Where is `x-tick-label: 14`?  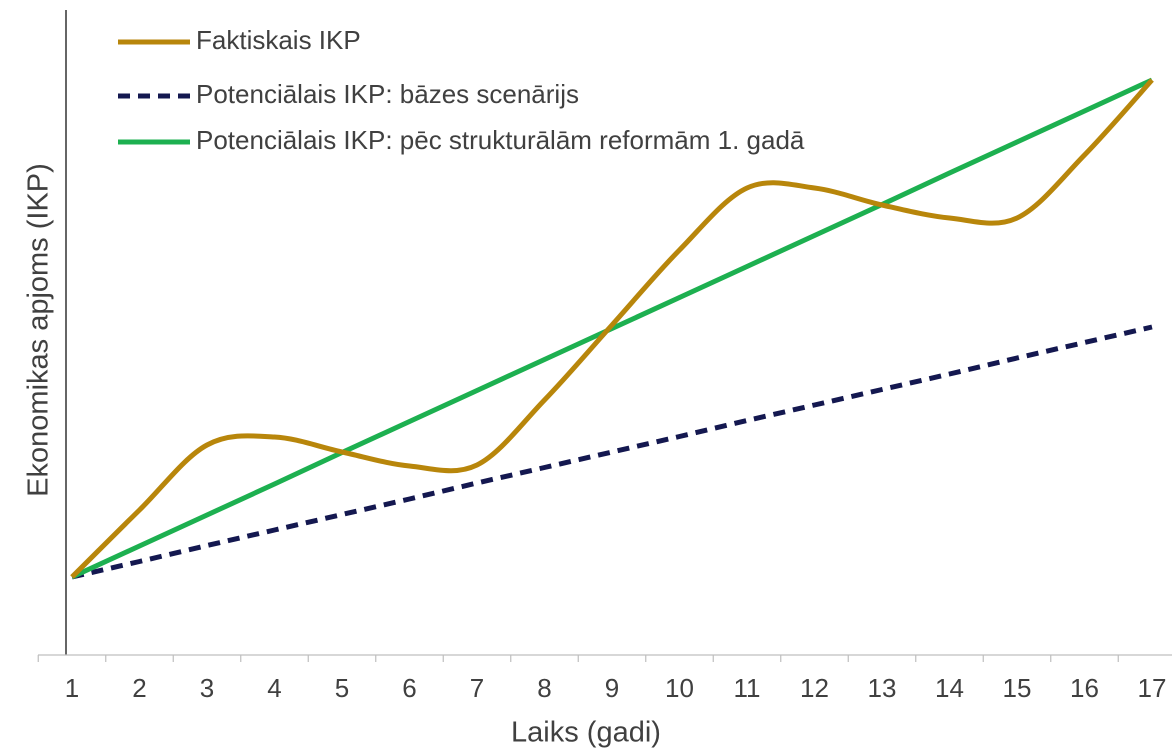
x-tick-label: 14 is located at coordinates (949, 688).